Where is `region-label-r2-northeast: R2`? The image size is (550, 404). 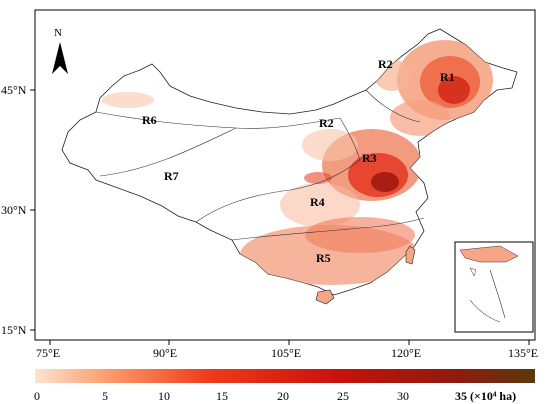
region-label-r2-northeast: R2 is located at coordinates (385, 64).